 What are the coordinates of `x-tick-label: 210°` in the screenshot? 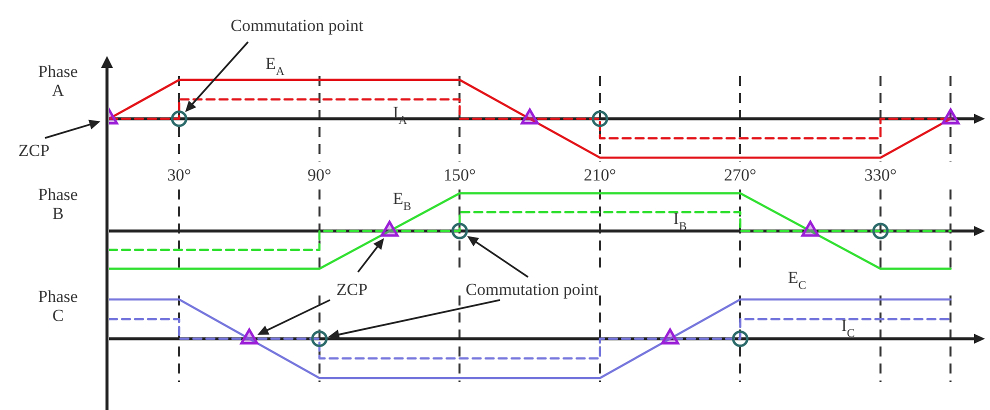 It's located at (600, 174).